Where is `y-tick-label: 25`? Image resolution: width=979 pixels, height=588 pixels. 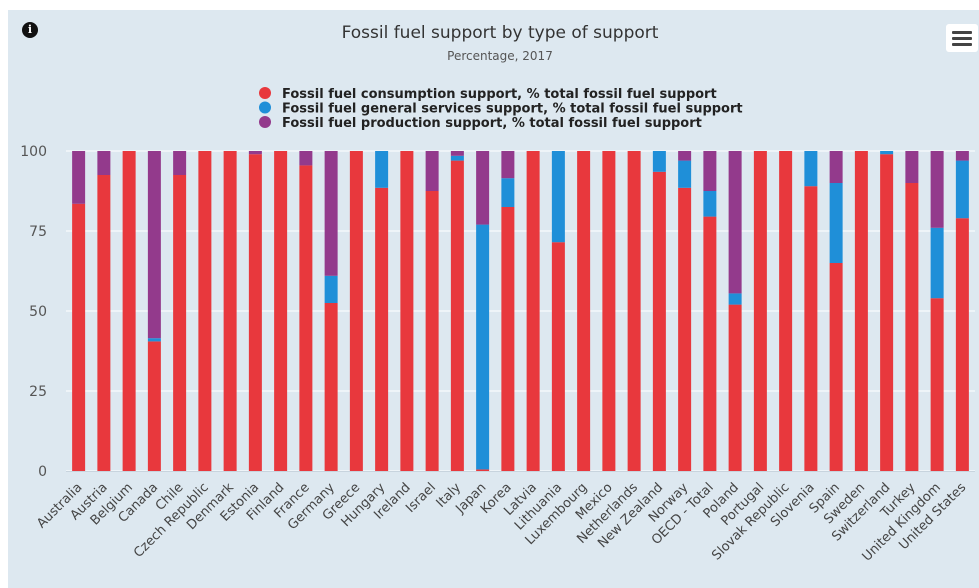
y-tick-label: 25 is located at coordinates (38, 392).